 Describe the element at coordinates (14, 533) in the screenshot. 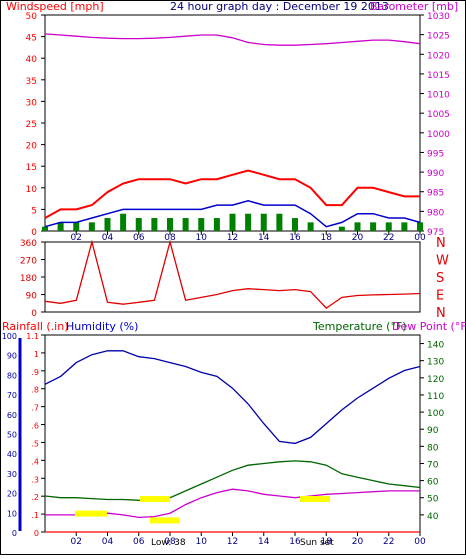

I see `humidity-tick-label: 0` at that location.